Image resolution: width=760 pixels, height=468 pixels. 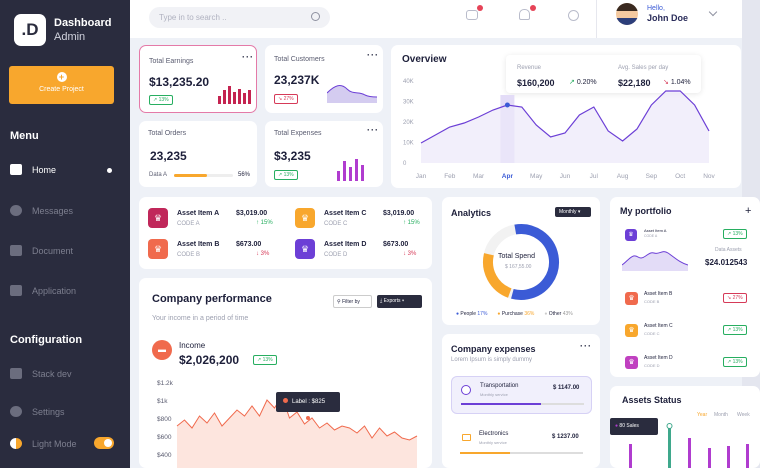 I want to click on crown-icon: ♛, so click(x=631, y=235).